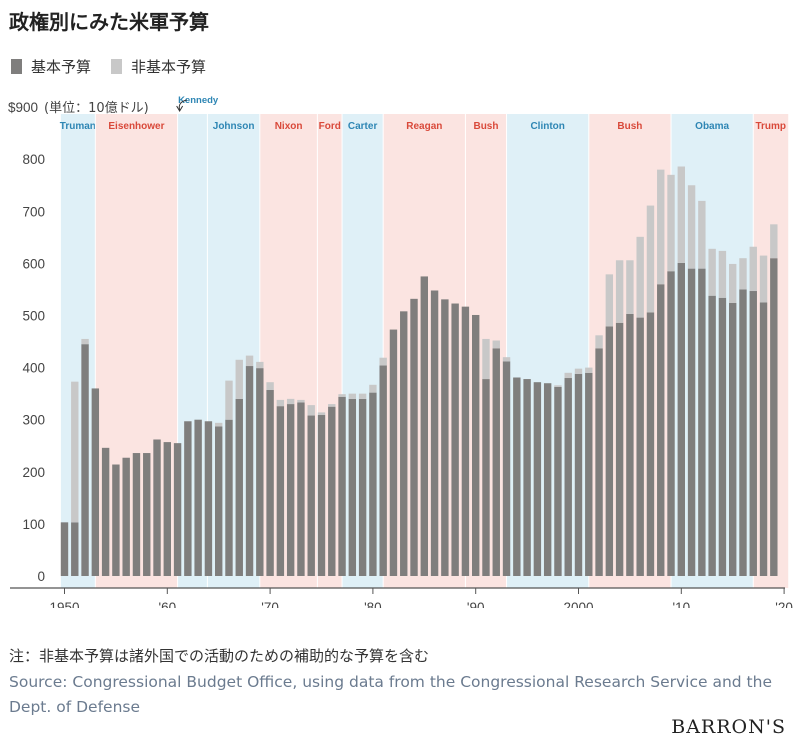 This screenshot has height=750, width=800. I want to click on bar-base-1975, so click(321, 495).